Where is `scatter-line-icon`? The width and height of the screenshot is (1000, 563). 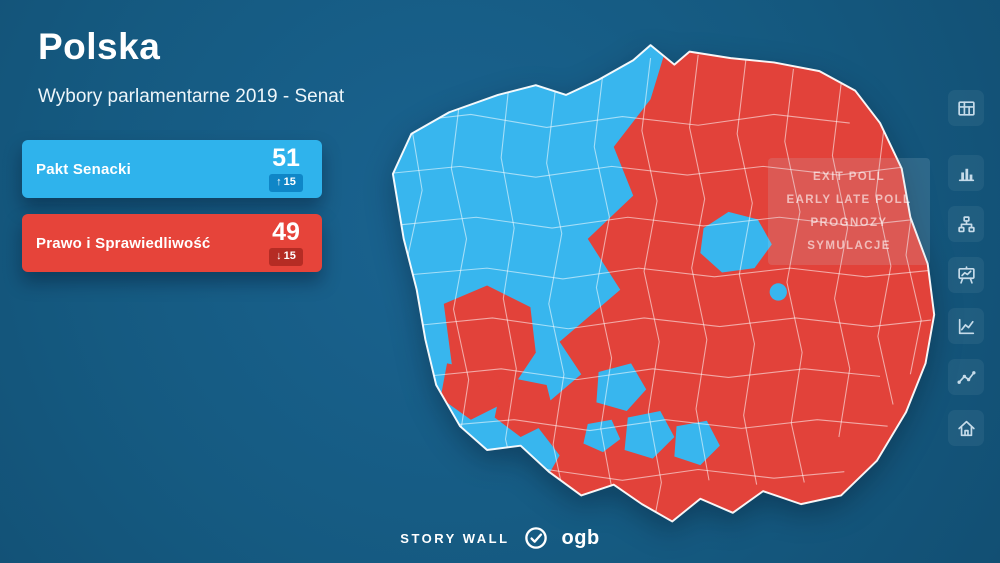
scatter-line-icon is located at coordinates (966, 377).